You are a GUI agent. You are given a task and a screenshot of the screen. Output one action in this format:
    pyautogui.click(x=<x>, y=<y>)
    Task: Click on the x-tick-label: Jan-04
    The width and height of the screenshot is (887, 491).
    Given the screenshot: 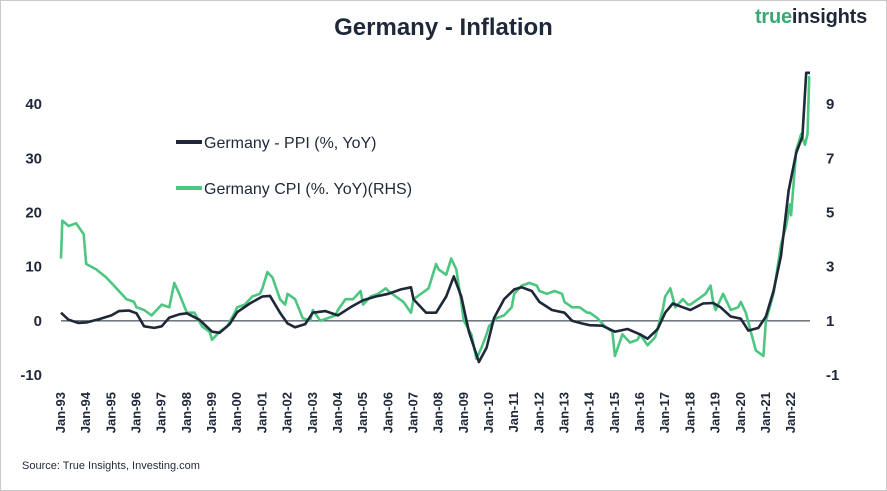 What is the action you would take?
    pyautogui.click(x=337, y=412)
    